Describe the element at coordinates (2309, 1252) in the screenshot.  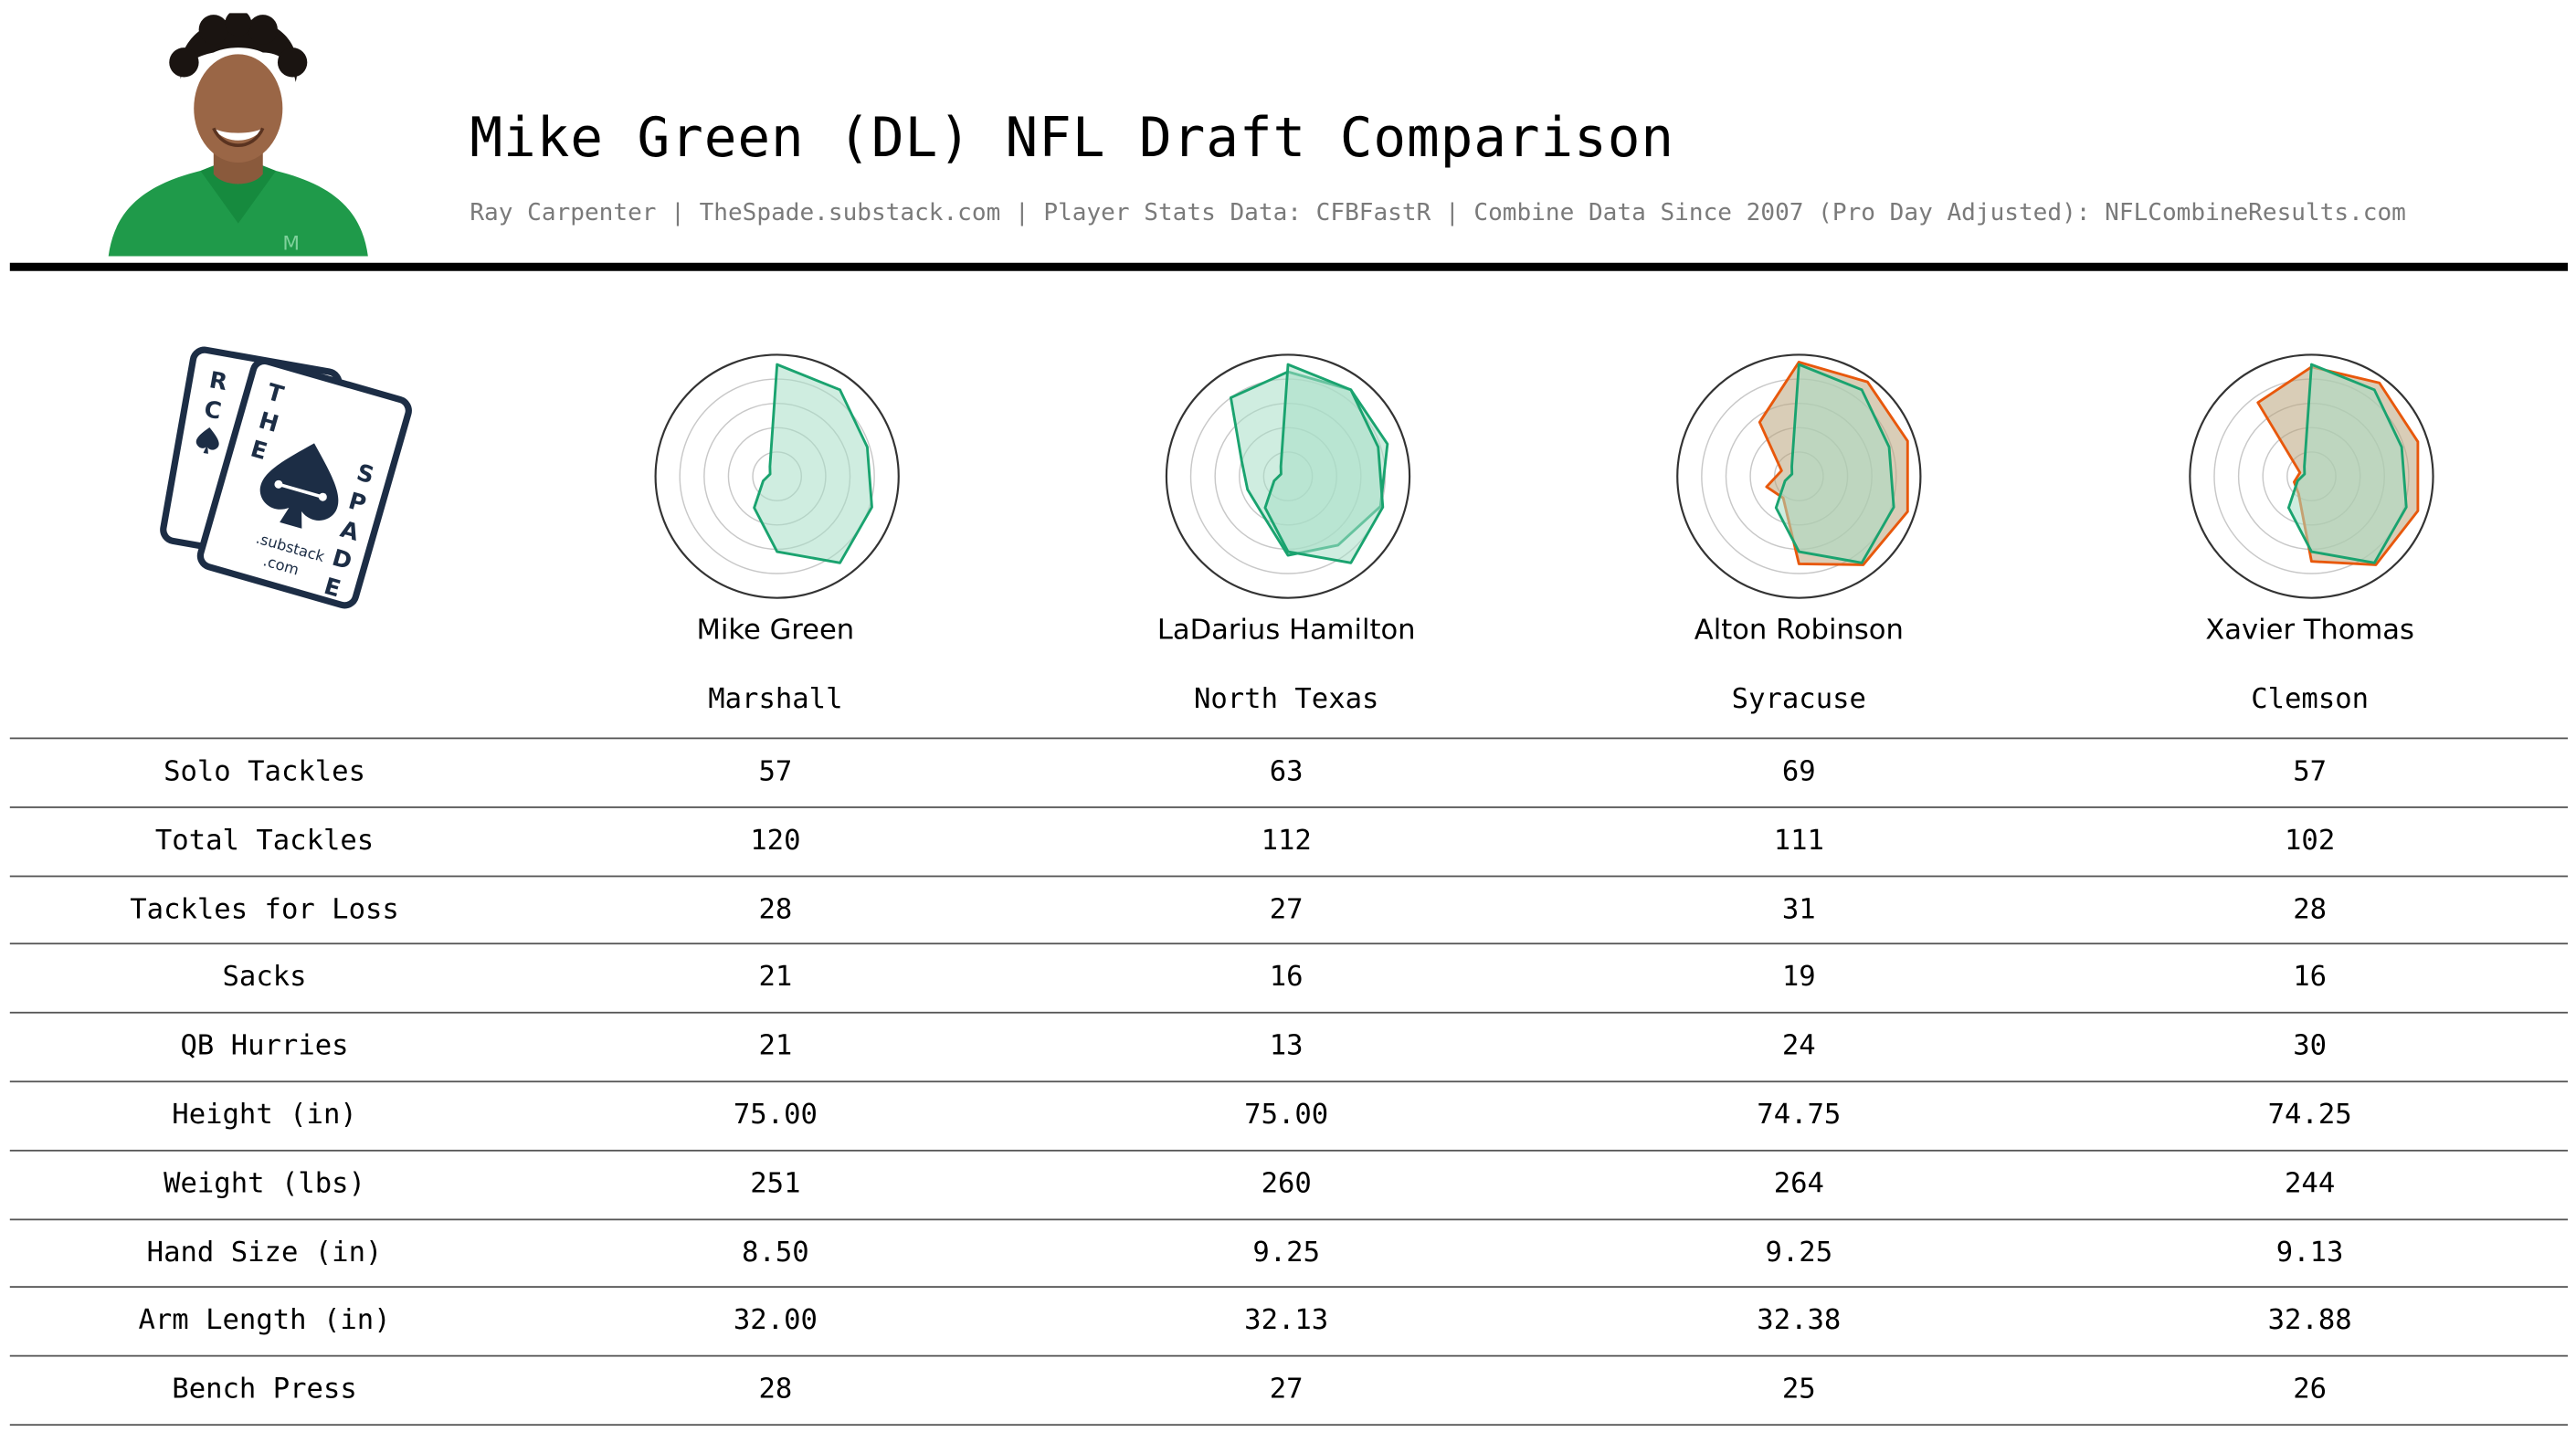
I see `stat-value: 9.13` at that location.